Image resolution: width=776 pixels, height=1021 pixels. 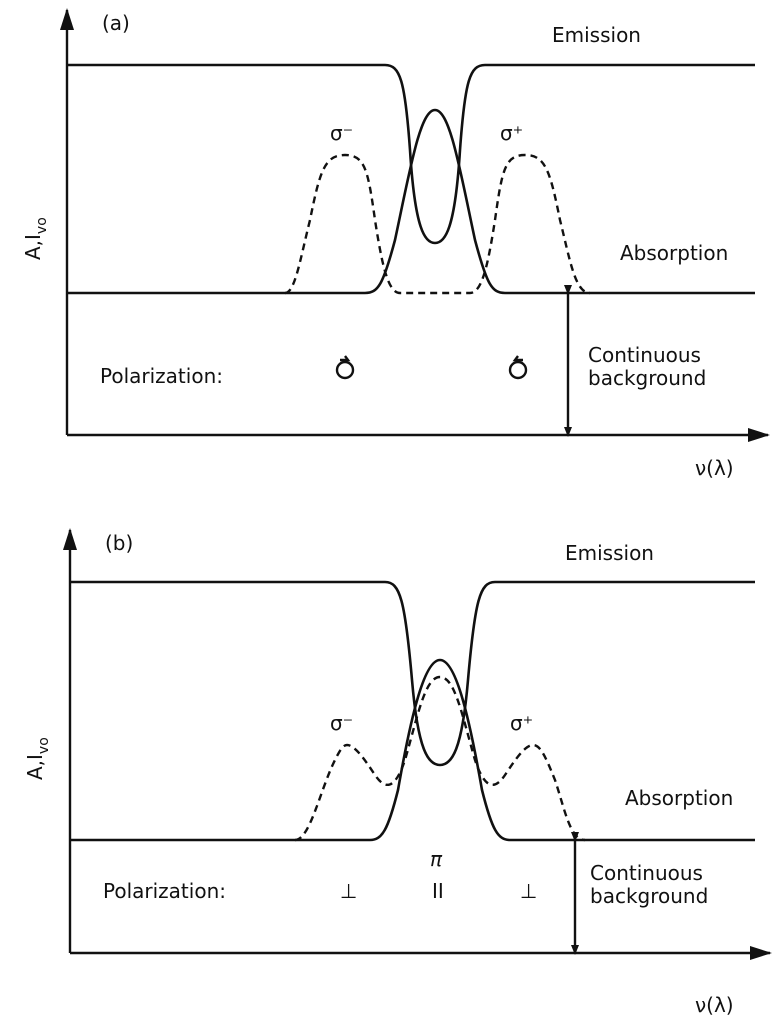 I want to click on panel-label: (a), so click(x=116, y=23).